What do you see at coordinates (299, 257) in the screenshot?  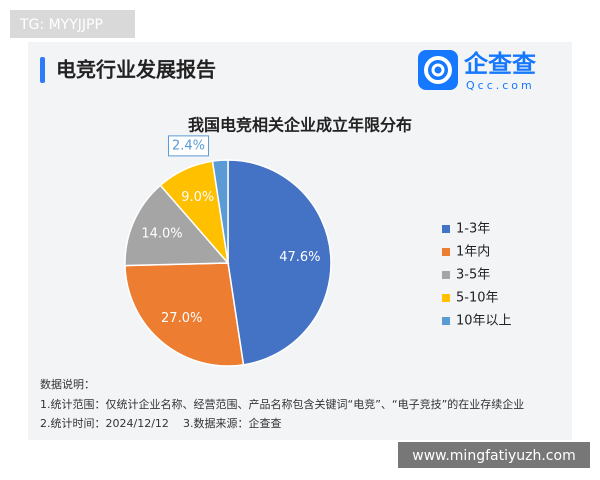 I see `value-label: 47.6%` at bounding box center [299, 257].